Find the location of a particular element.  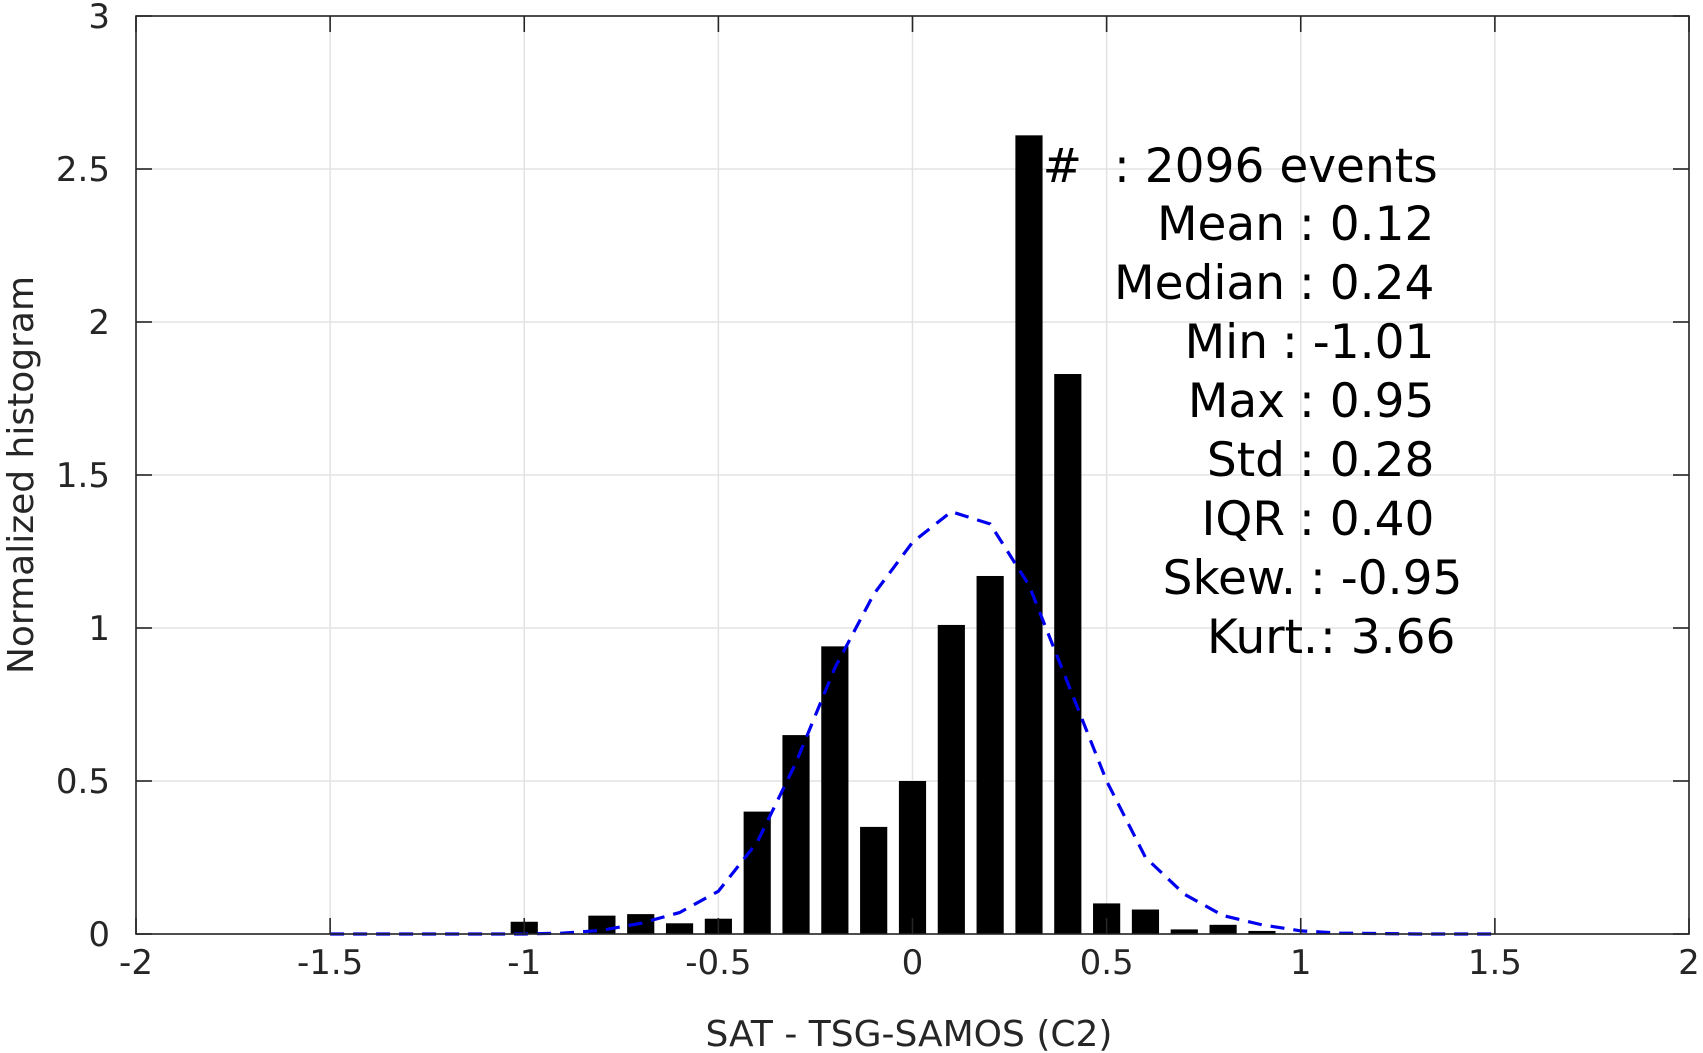

x-tick-label: 0 is located at coordinates (913, 963).